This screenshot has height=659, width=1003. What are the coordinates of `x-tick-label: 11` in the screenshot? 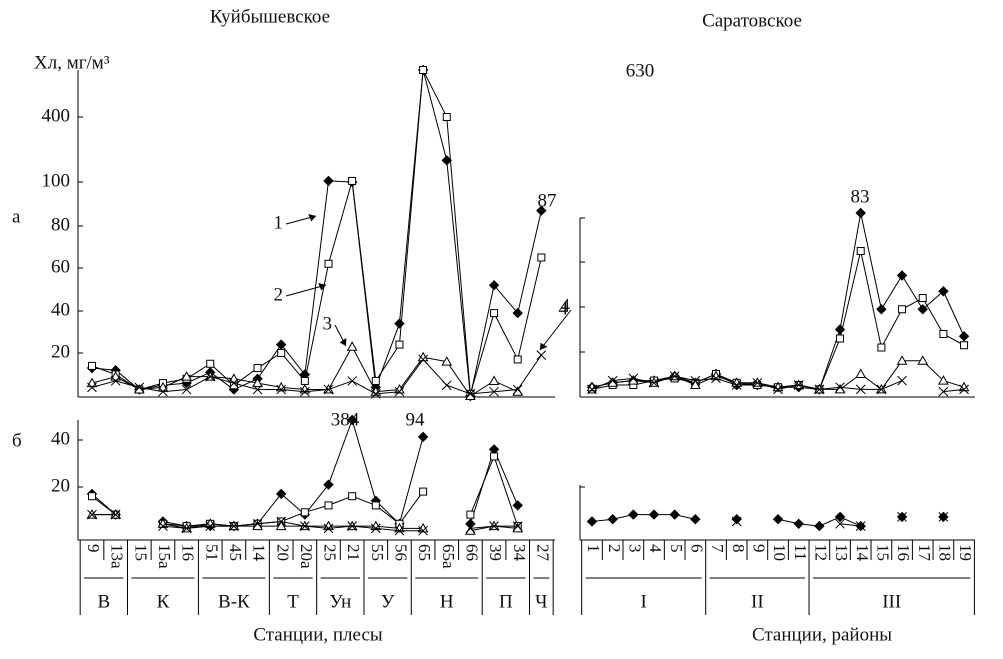 It's located at (800, 552).